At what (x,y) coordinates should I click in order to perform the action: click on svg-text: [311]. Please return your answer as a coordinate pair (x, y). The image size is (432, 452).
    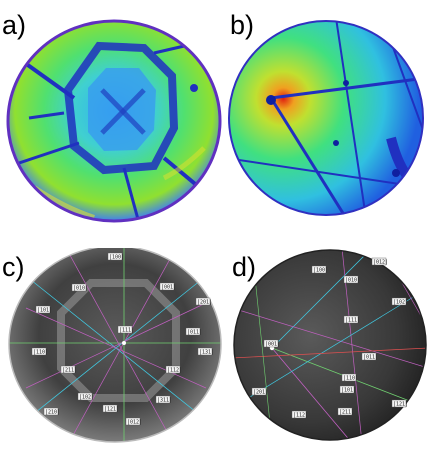
    Looking at the image, I should click on (164, 401).